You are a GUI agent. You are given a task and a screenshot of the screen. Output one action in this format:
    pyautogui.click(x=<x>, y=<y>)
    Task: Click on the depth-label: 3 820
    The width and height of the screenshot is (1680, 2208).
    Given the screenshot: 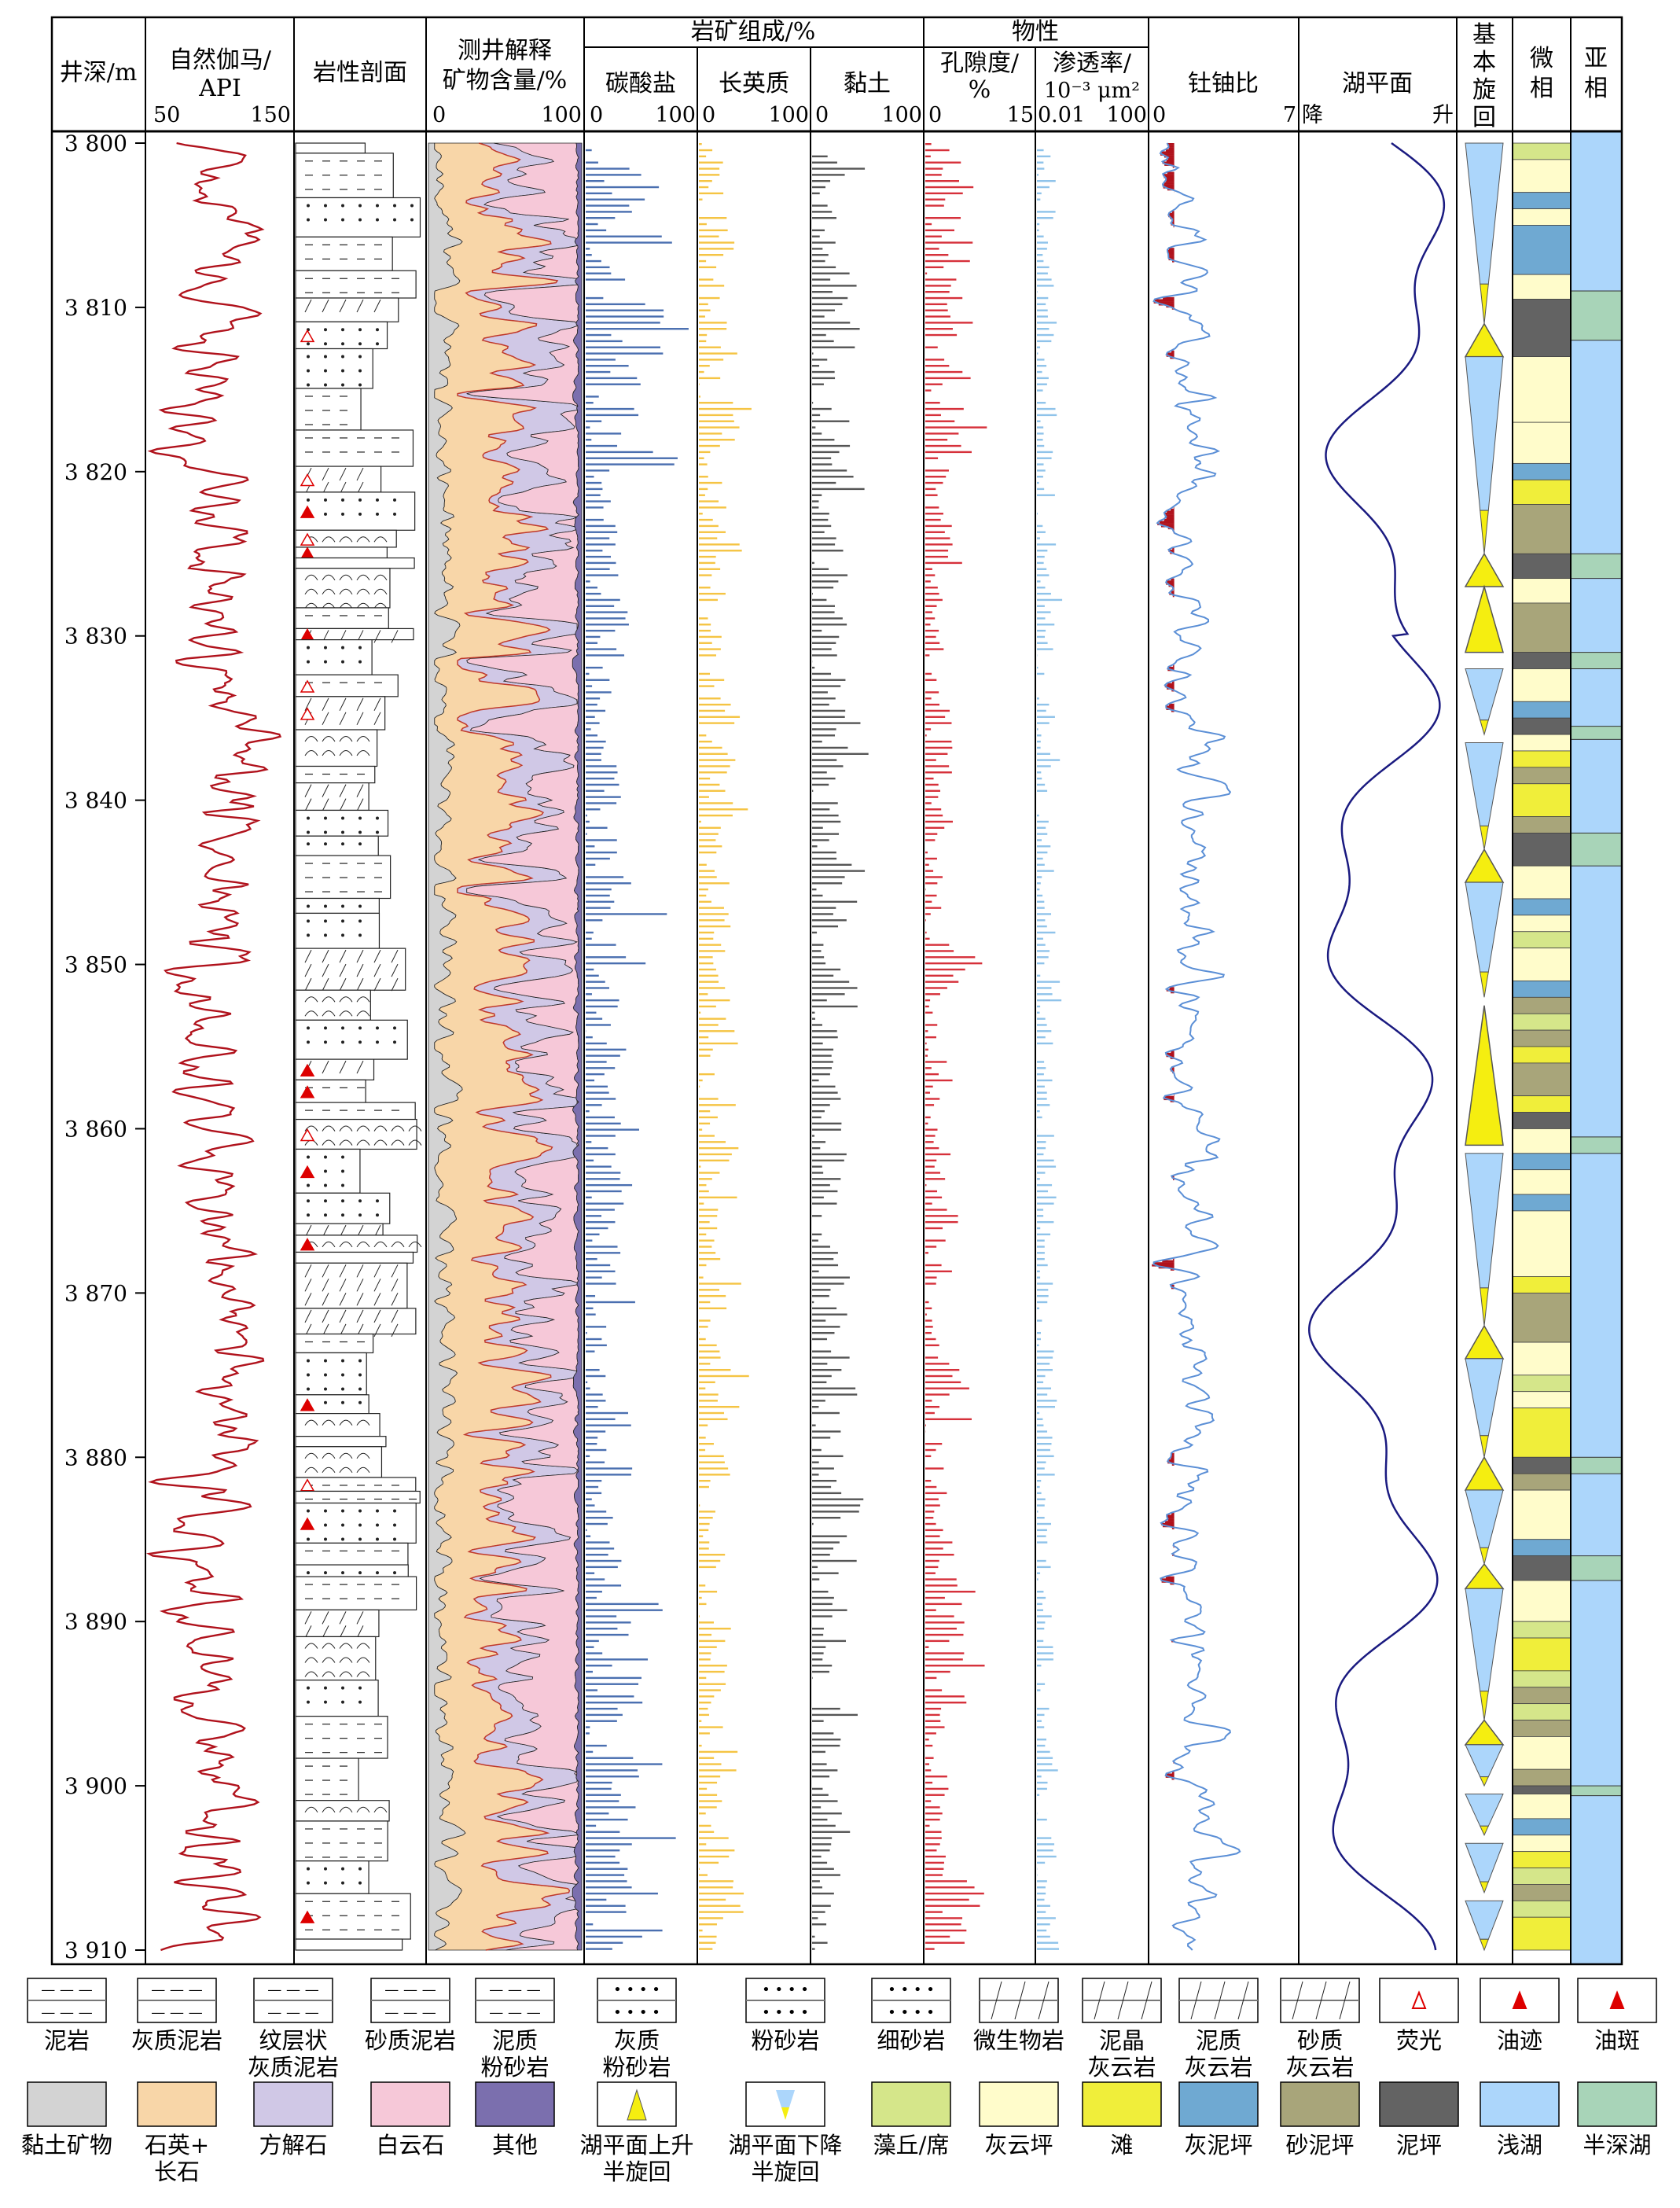 What is the action you would take?
    pyautogui.click(x=95, y=472)
    